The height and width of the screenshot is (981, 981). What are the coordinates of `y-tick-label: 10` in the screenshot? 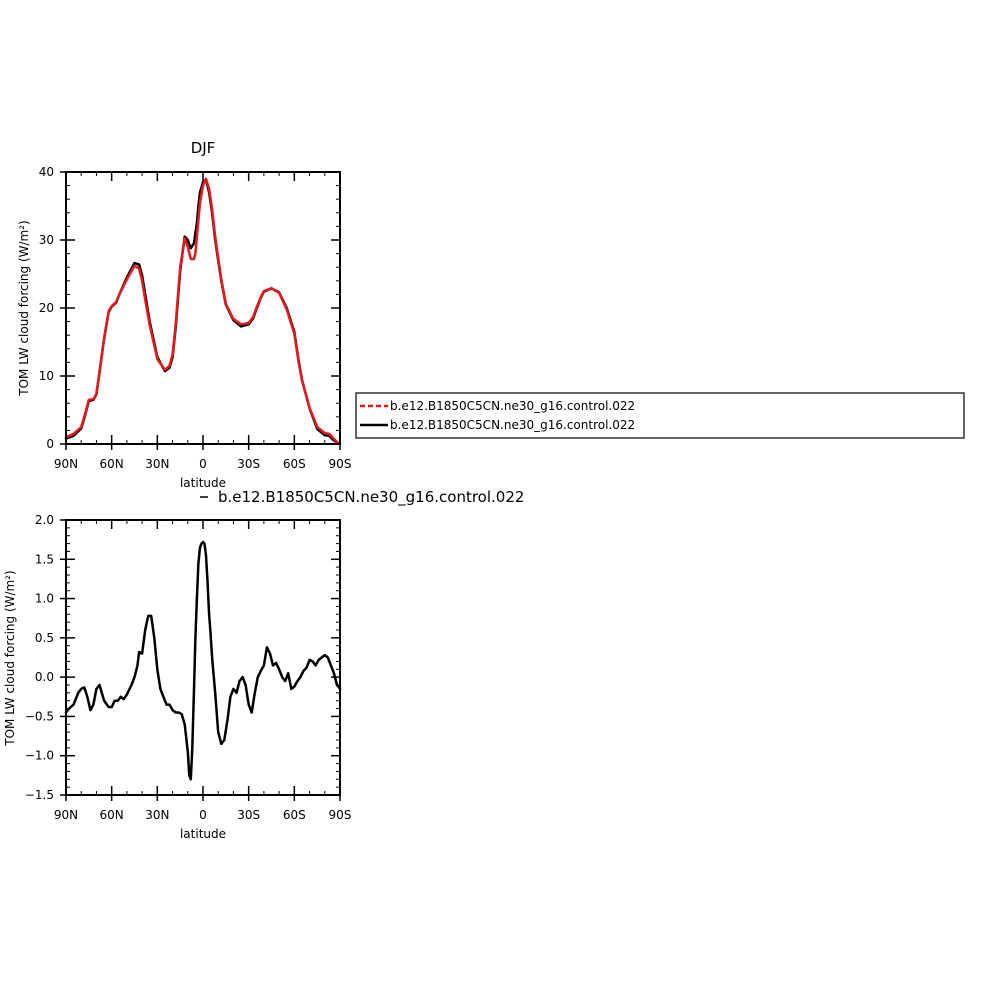 It's located at (46, 376).